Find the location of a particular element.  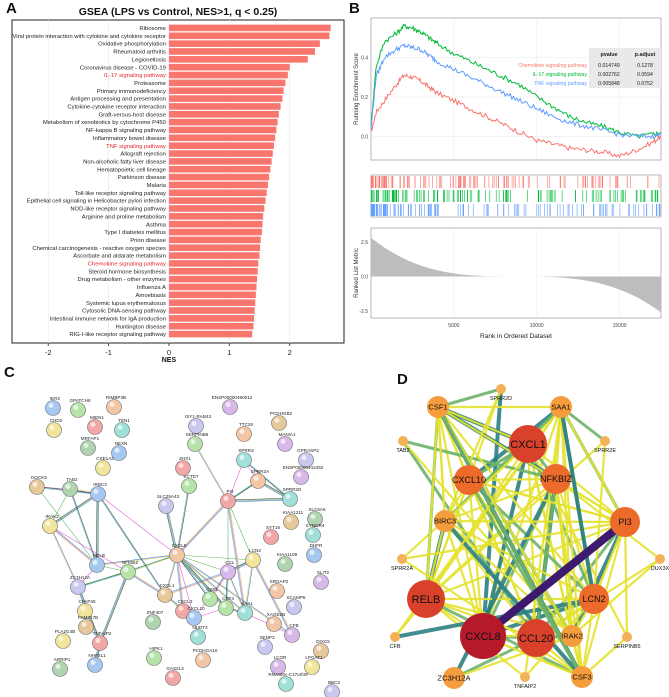

network-node-label: NFKBIZ is located at coordinates (130, 562).